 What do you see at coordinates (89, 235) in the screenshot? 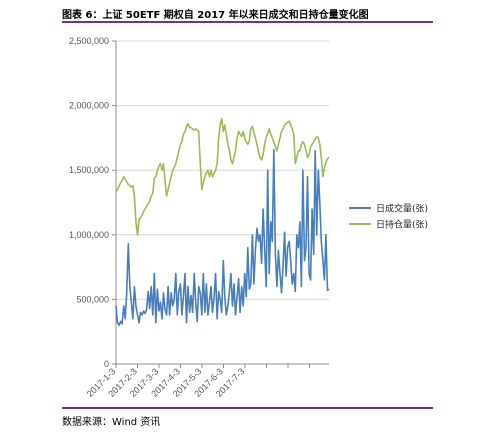
I see `y-tick-label: 1,000,000` at bounding box center [89, 235].